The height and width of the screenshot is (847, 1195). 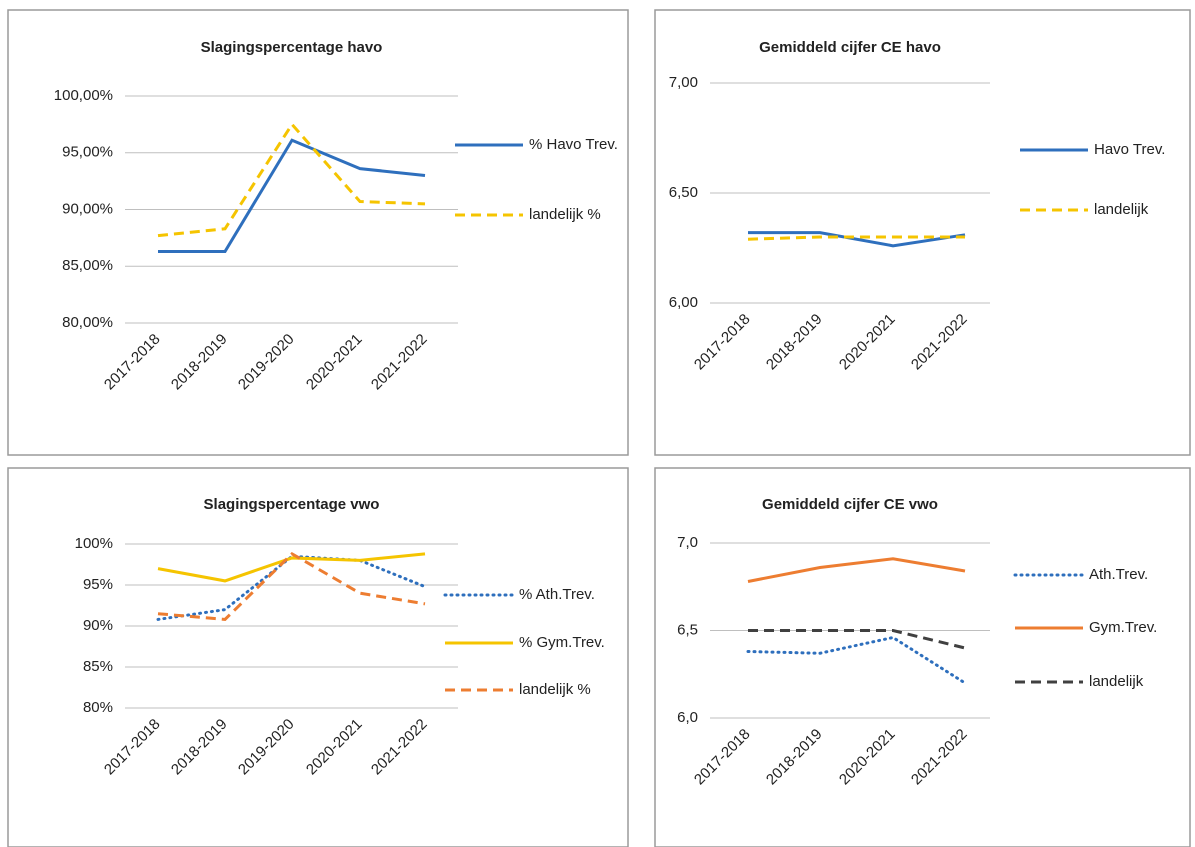 What do you see at coordinates (850, 47) in the screenshot?
I see `chart-title: Gemiddeld cijfer CE havo` at bounding box center [850, 47].